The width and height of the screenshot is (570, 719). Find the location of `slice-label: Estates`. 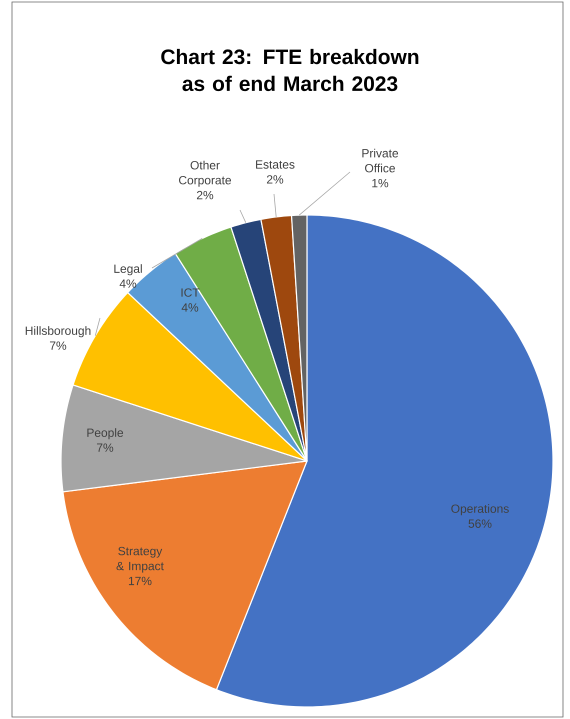

slice-label: Estates is located at coordinates (275, 164).